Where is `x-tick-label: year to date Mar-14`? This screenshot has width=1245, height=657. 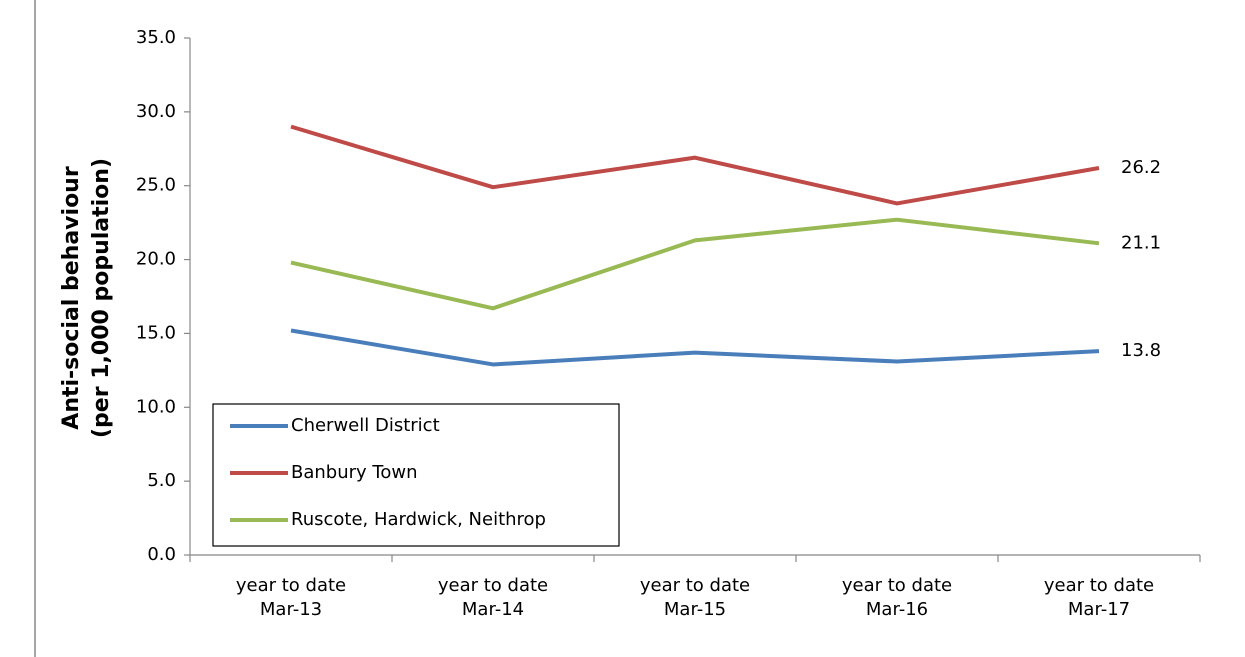 x-tick-label: year to date Mar-14 is located at coordinates (493, 597).